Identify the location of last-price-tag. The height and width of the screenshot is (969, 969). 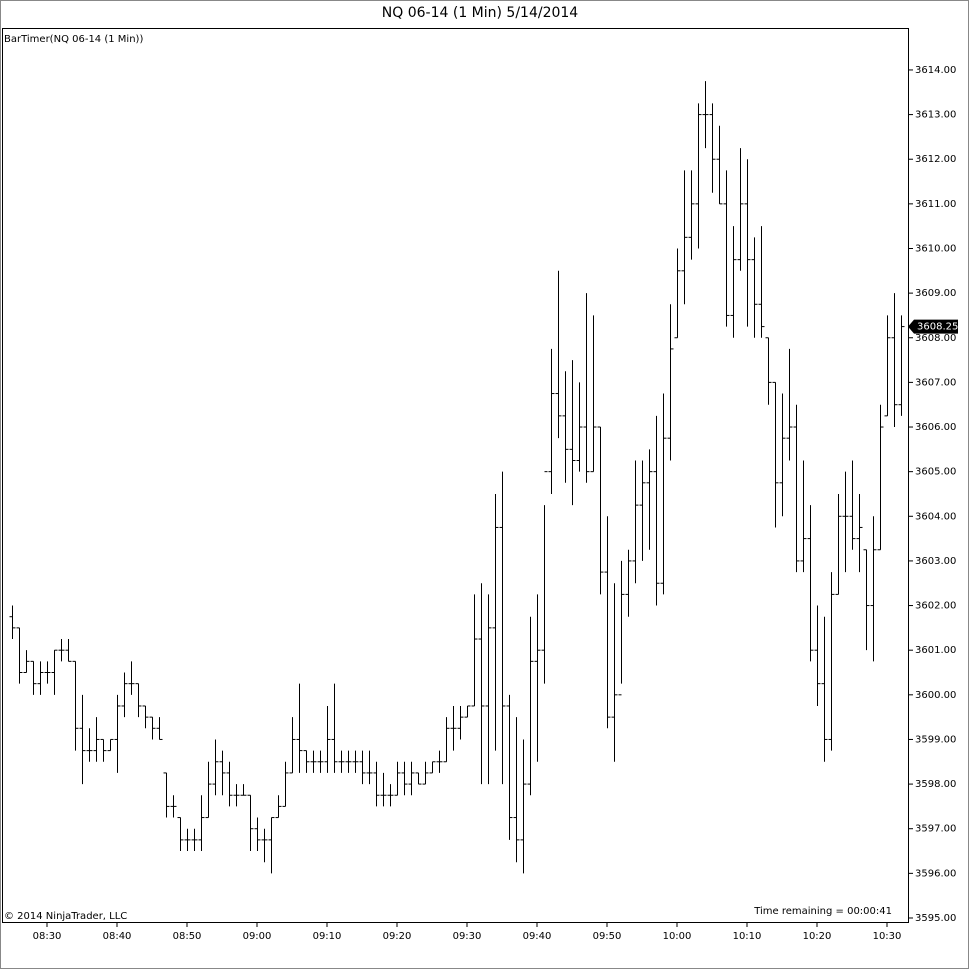
(933, 326).